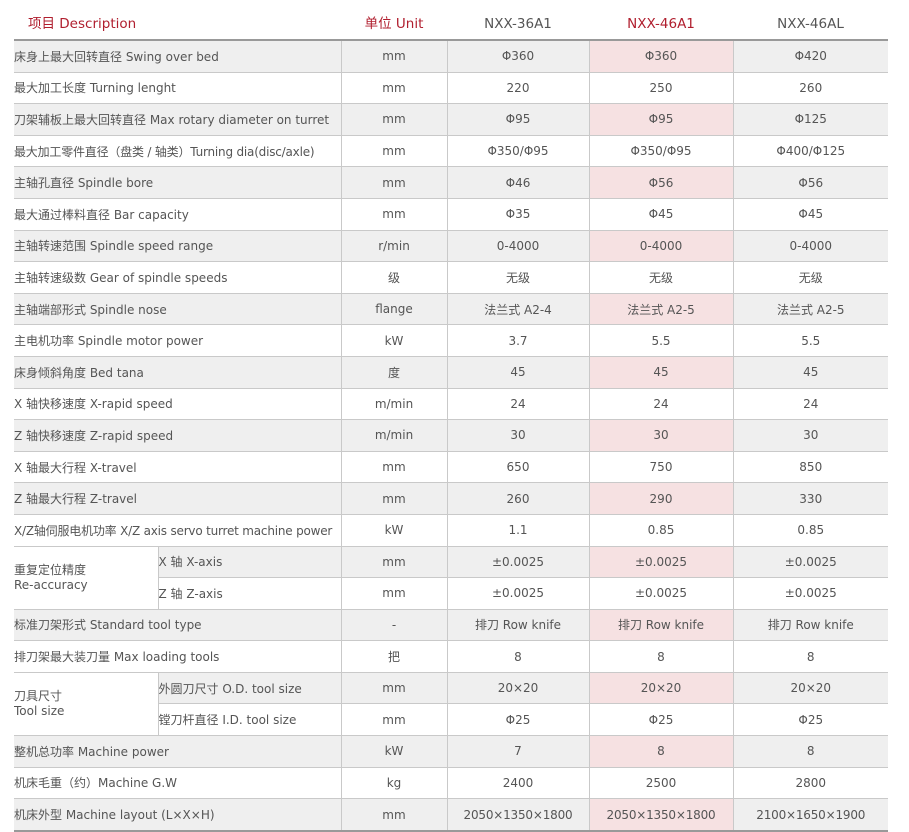 The width and height of the screenshot is (909, 832). What do you see at coordinates (177, 751) in the screenshot?
I see `row-label: 整机总功率 Machine power` at bounding box center [177, 751].